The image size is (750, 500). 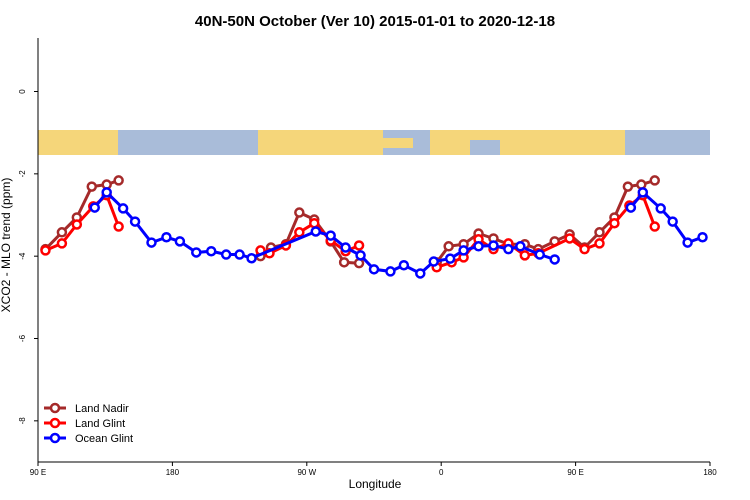 What do you see at coordinates (22, 338) in the screenshot?
I see `y-tick-label: -6` at bounding box center [22, 338].